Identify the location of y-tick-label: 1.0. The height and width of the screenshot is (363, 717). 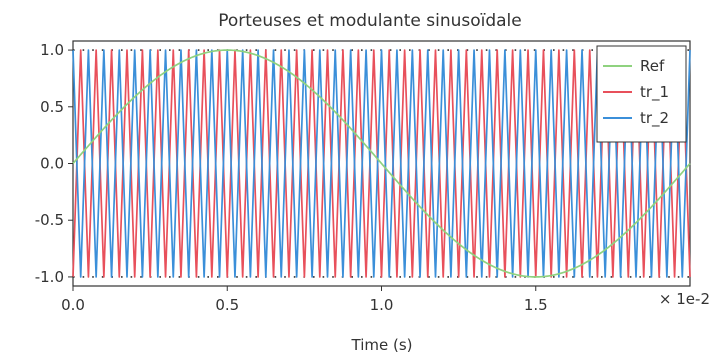
(52, 50).